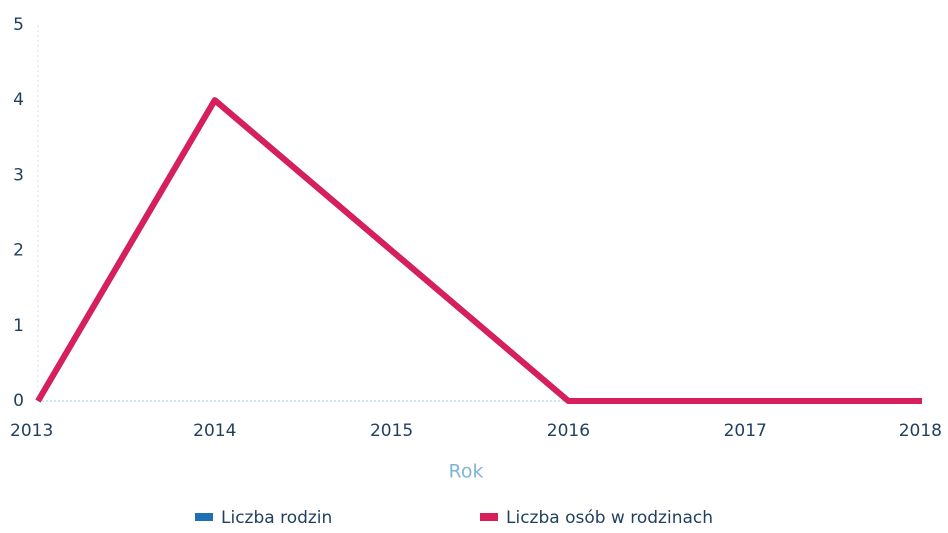 The height and width of the screenshot is (533, 948). I want to click on x-tick-label: 2018, so click(920, 431).